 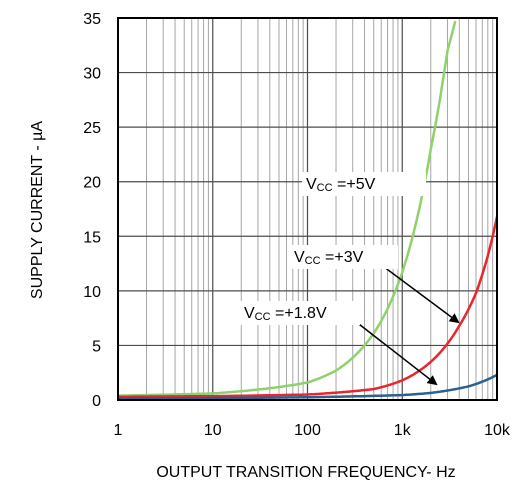 What do you see at coordinates (92, 210) in the screenshot?
I see `y-tick-labels: 0 5 10 15 20 25 30 35` at bounding box center [92, 210].